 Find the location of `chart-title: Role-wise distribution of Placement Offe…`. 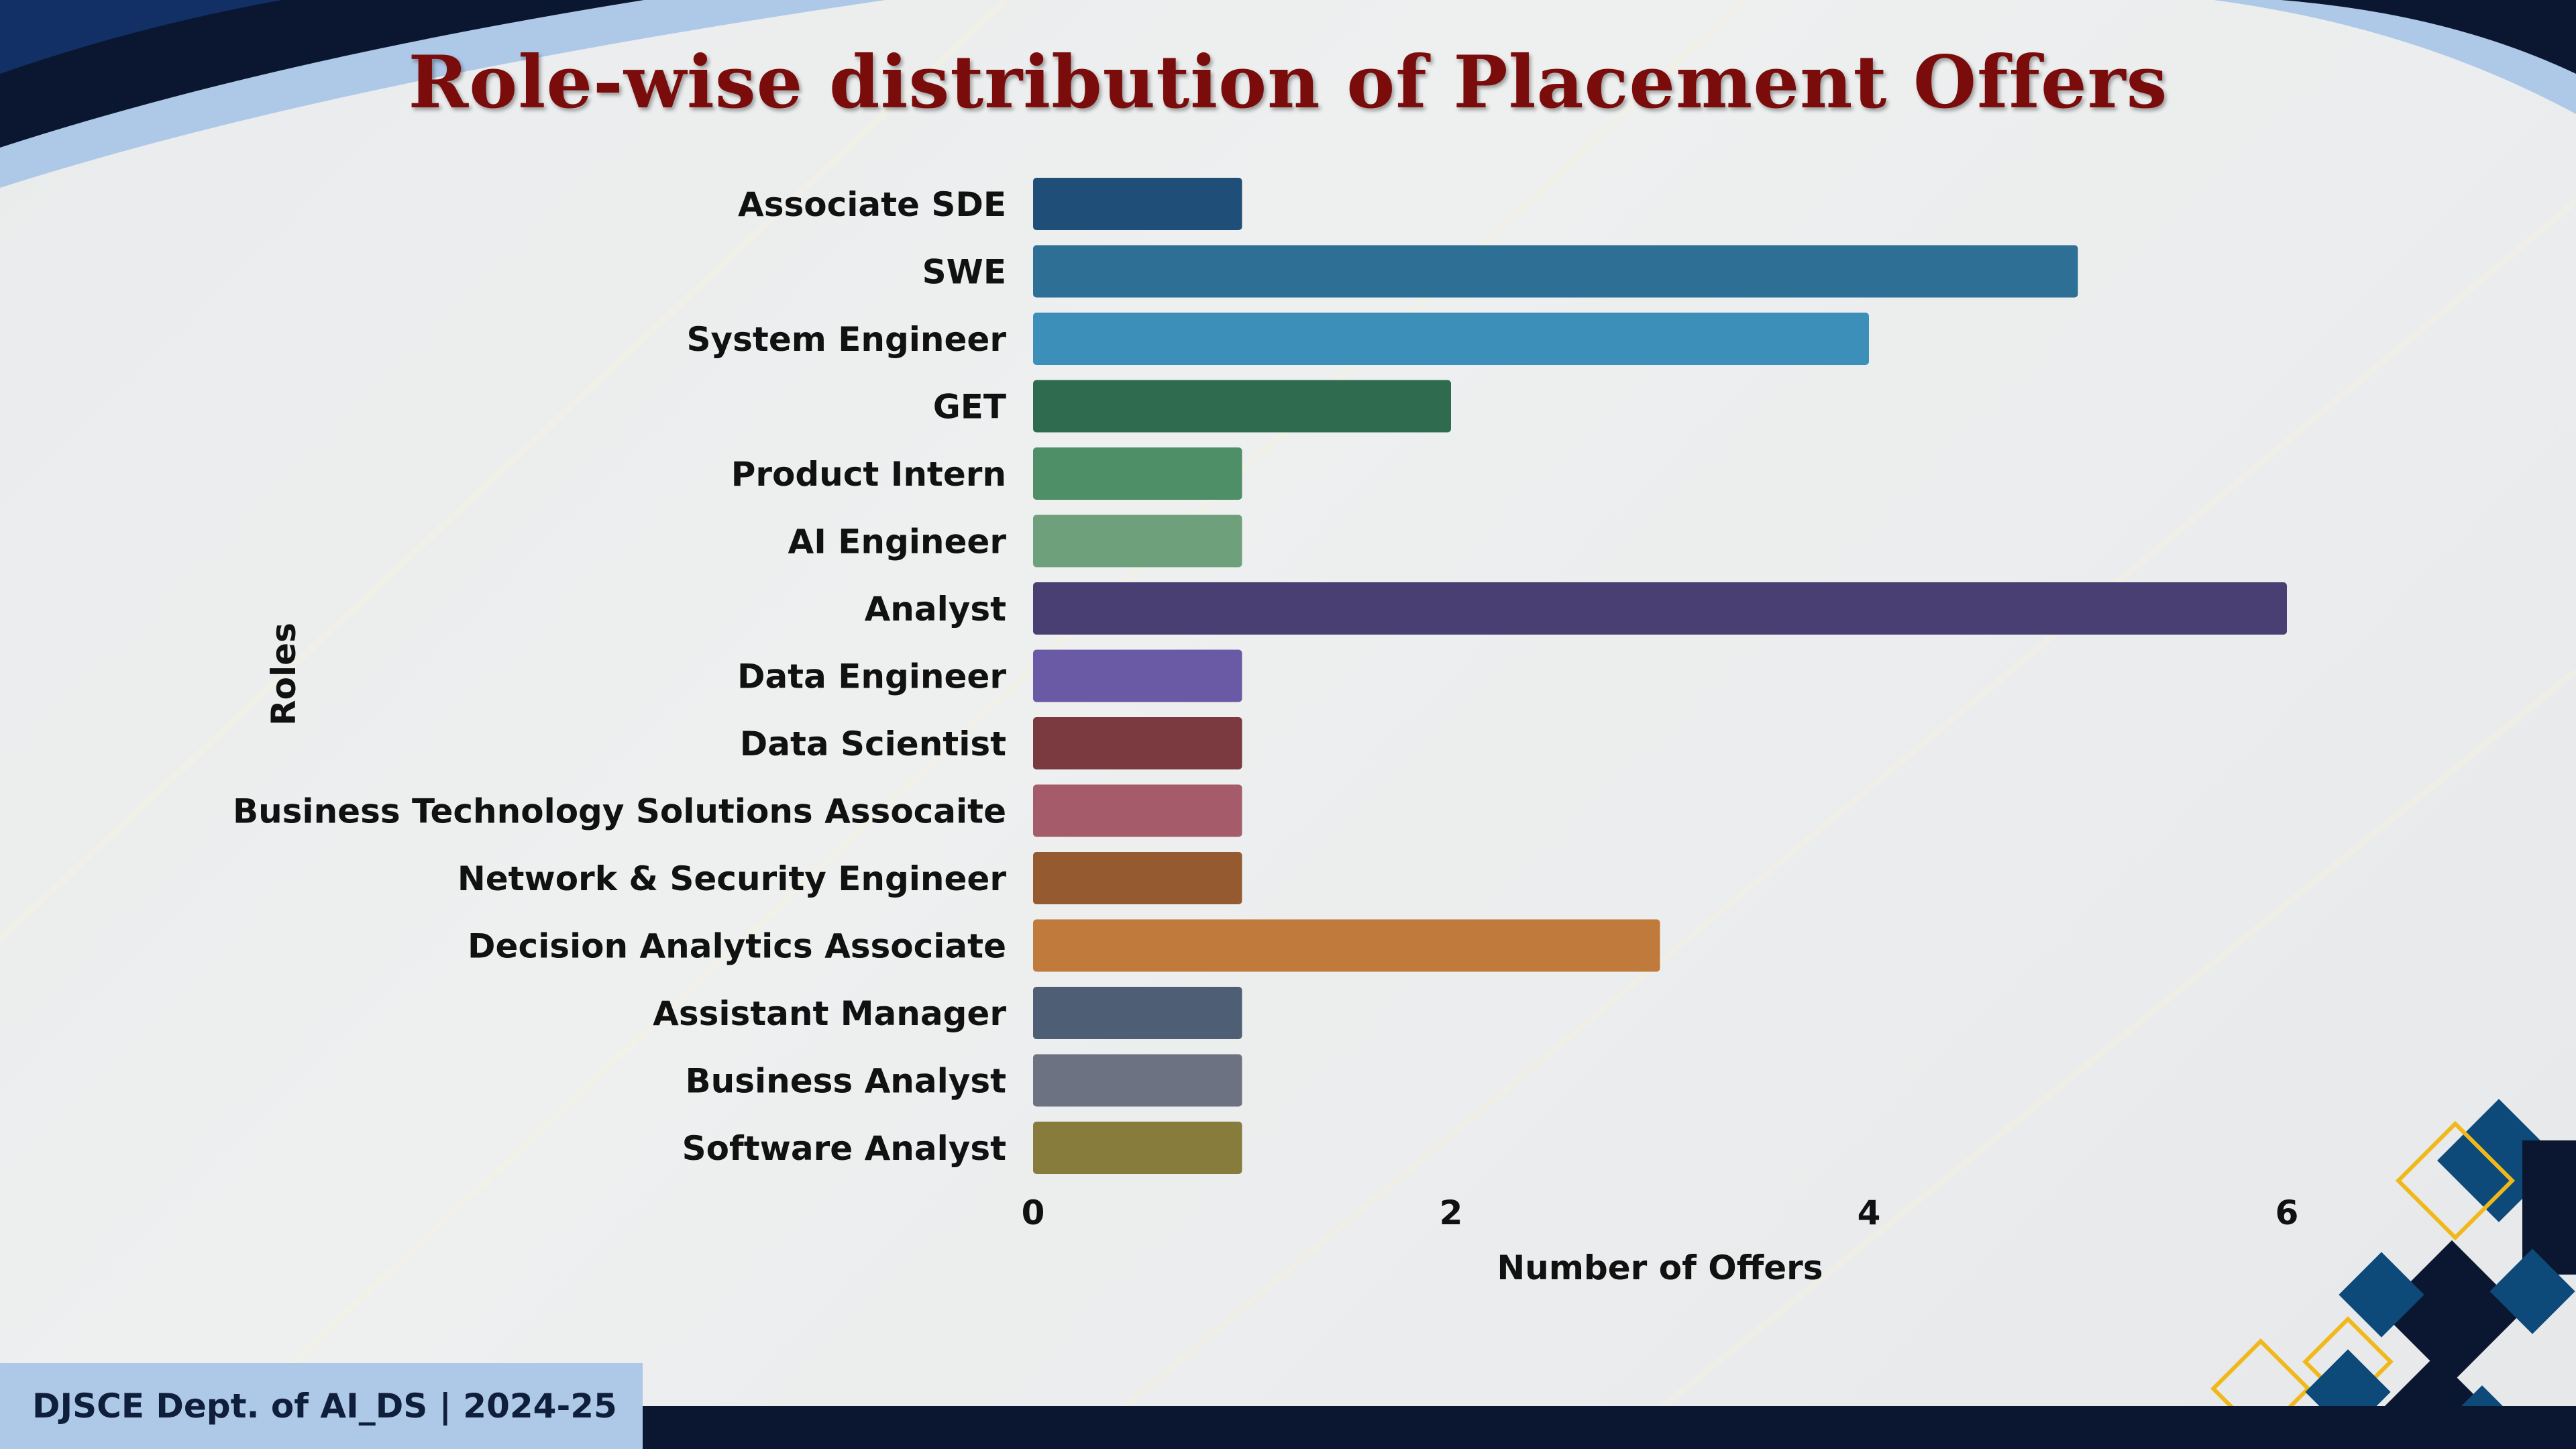

chart-title: Role-wise distribution of Placement Offe… is located at coordinates (1288, 82).